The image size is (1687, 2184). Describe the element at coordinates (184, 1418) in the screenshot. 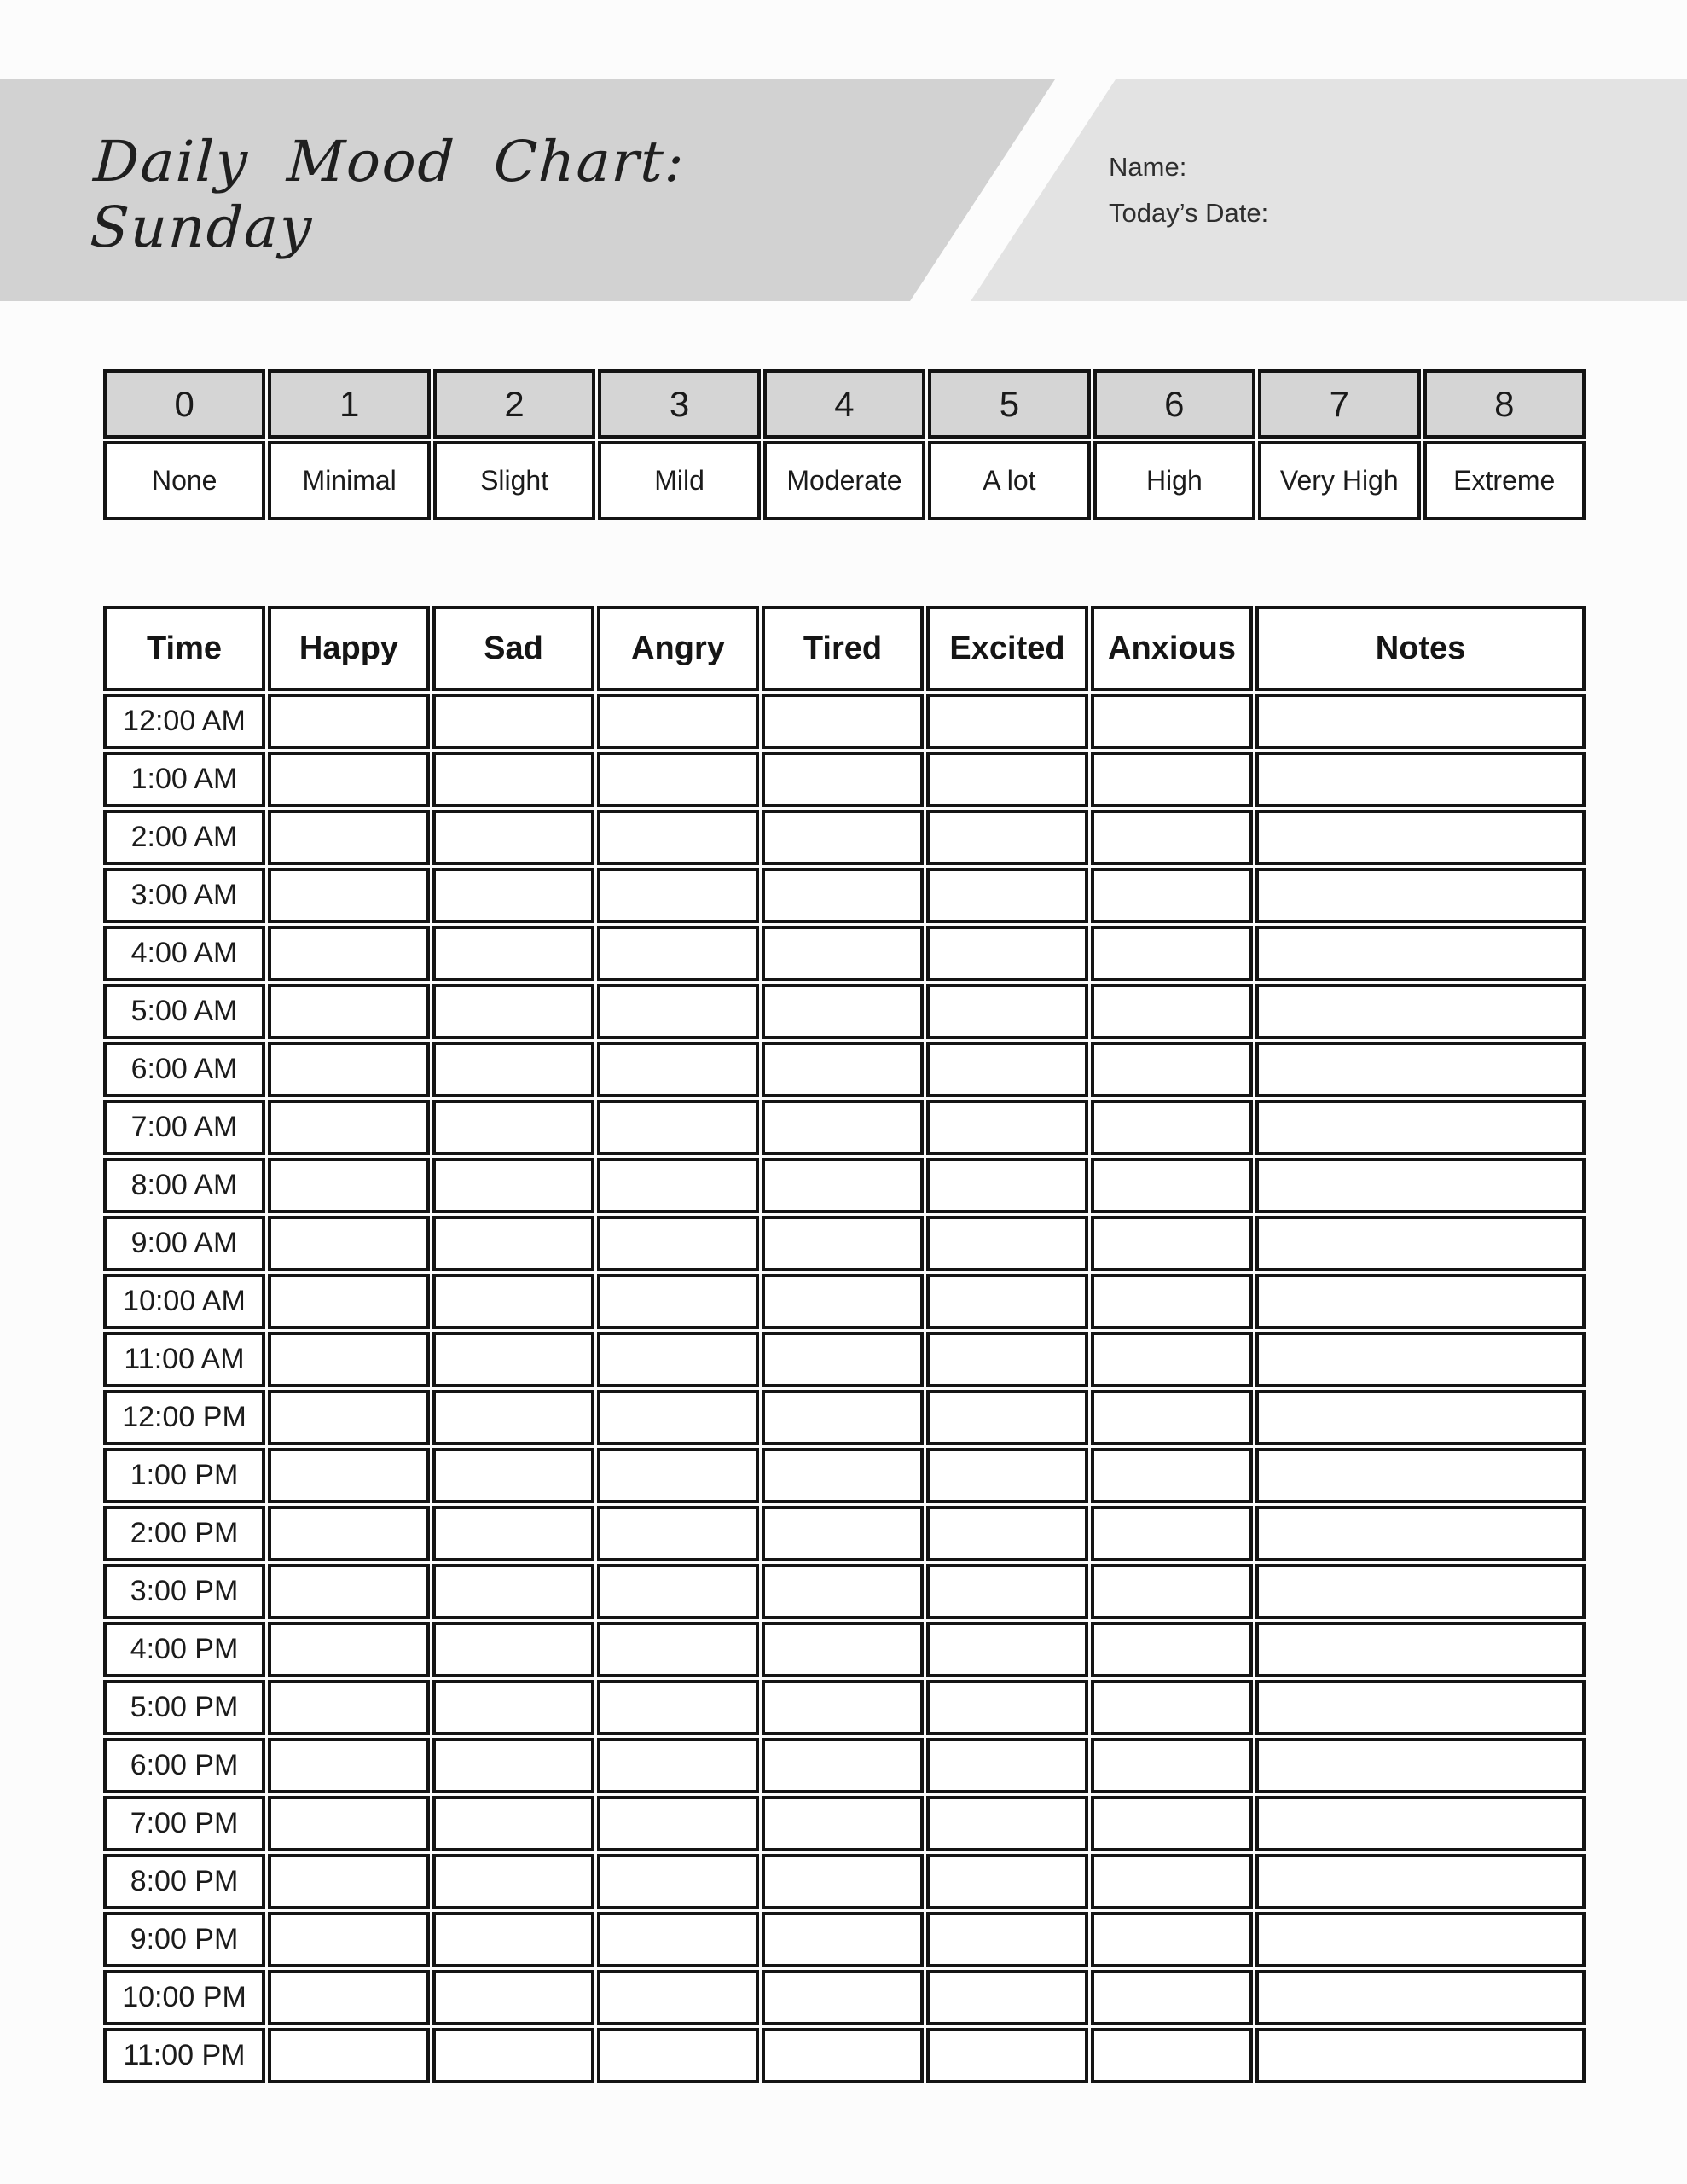

I see `time-cell: 12:00 PM` at that location.